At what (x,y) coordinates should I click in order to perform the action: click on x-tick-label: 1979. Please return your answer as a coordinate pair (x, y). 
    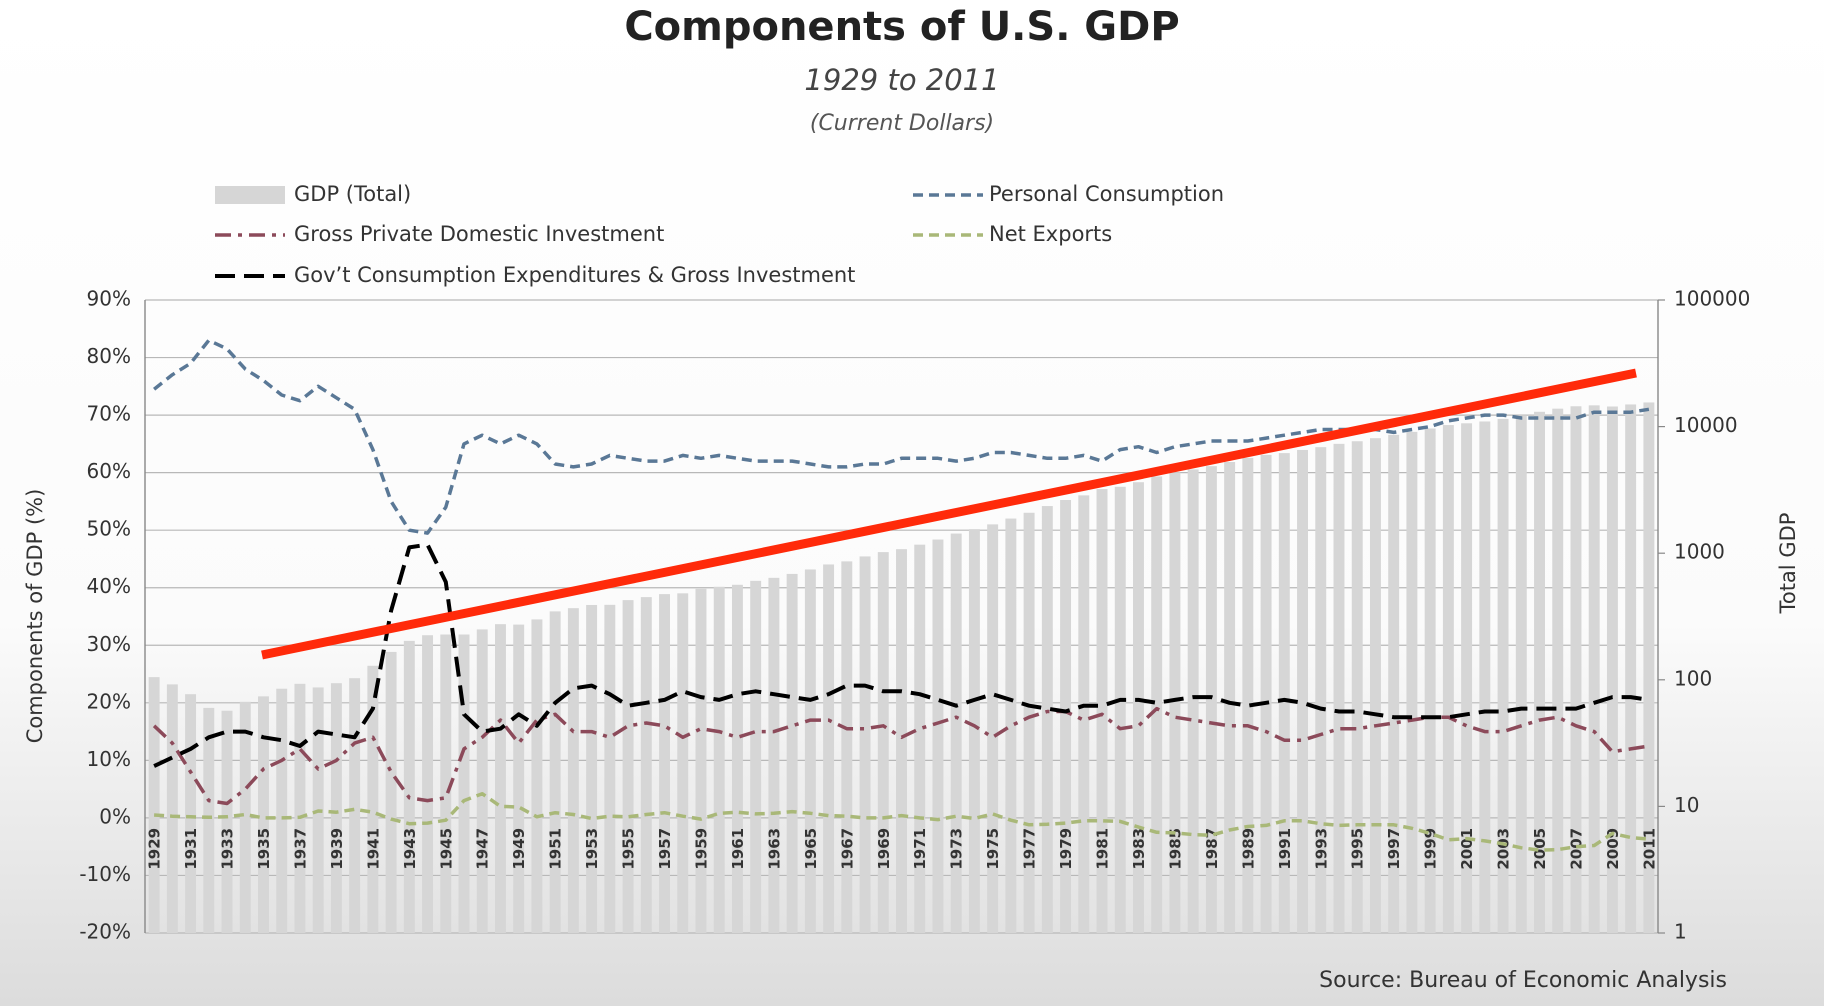
    Looking at the image, I should click on (1066, 849).